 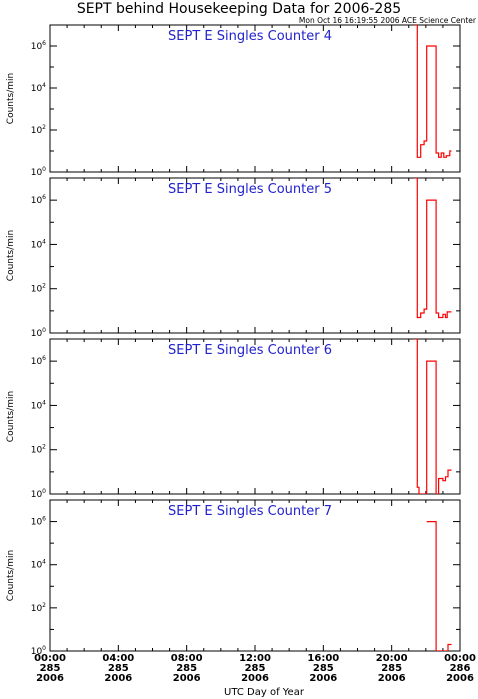 What do you see at coordinates (187, 658) in the screenshot?
I see `x-tick-label: 08:00` at bounding box center [187, 658].